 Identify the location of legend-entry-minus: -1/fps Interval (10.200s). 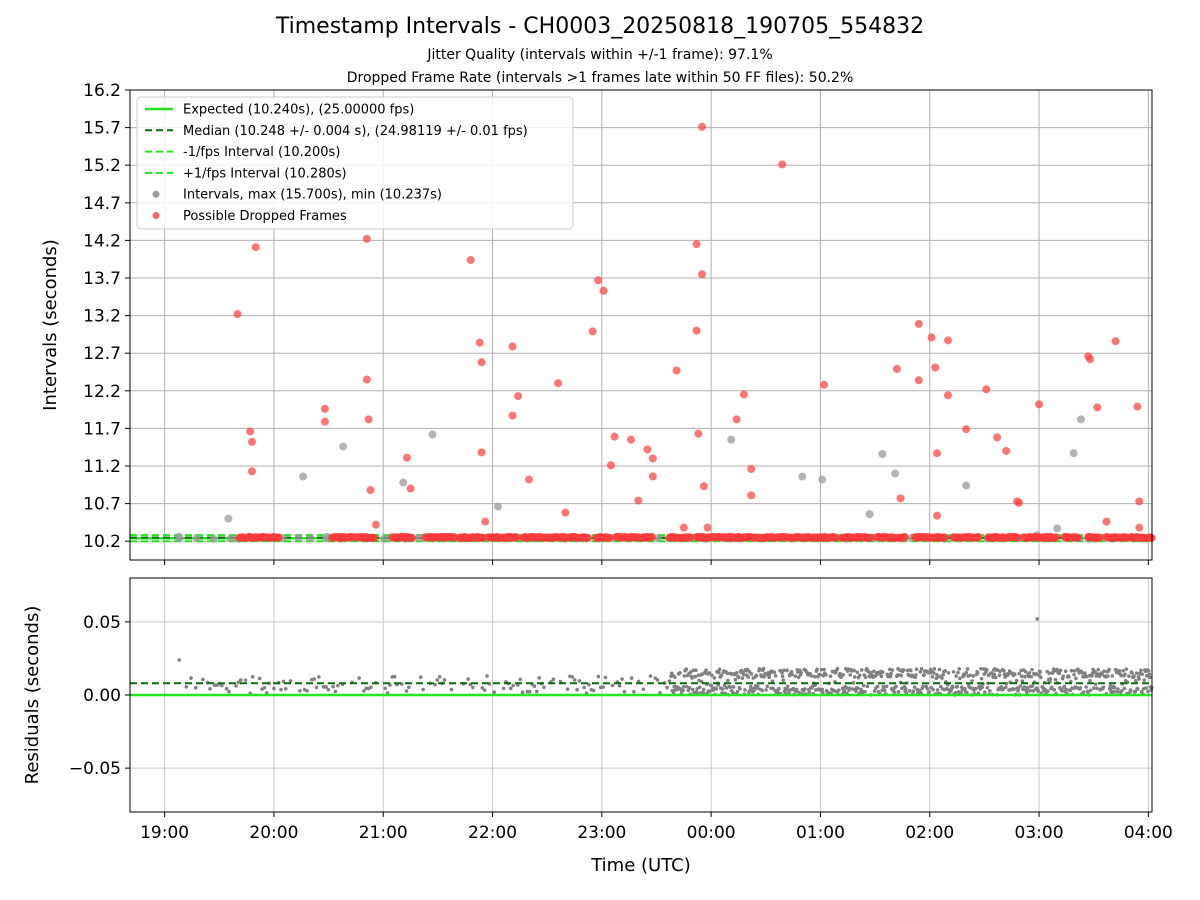
(242, 152).